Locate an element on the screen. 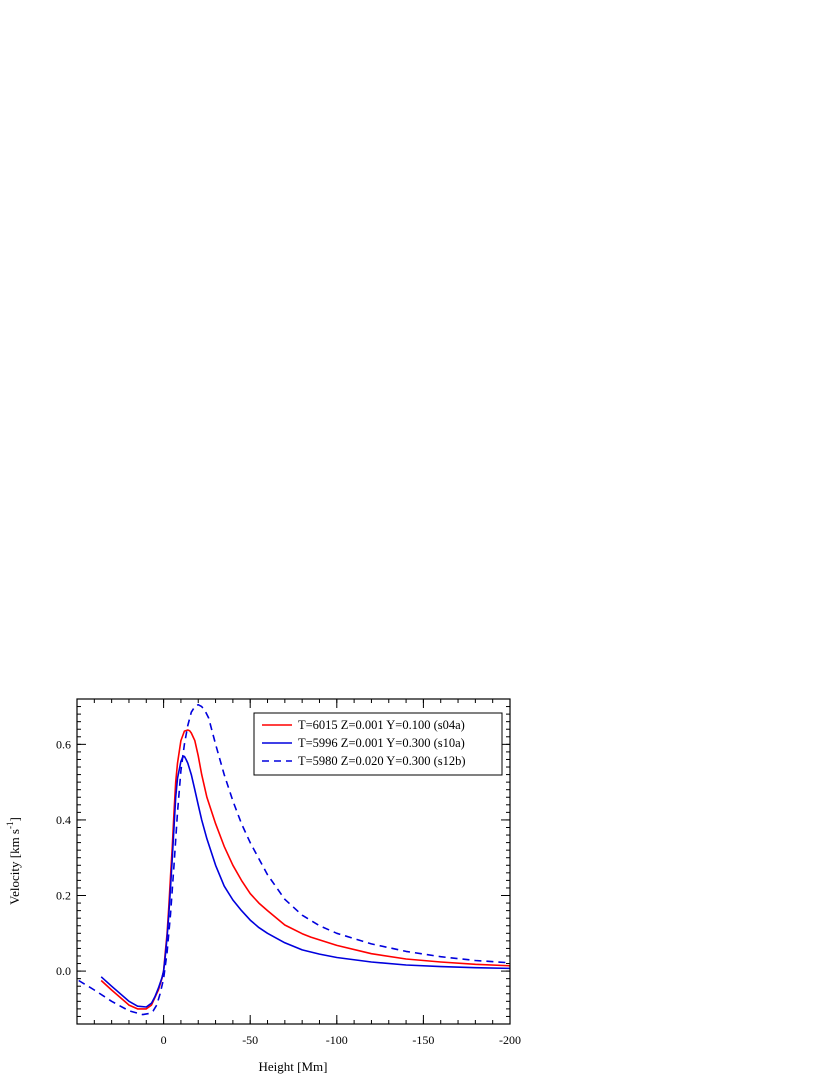 This screenshot has height=1075, width=830. y-tick-label: 0.6 is located at coordinates (63, 744).